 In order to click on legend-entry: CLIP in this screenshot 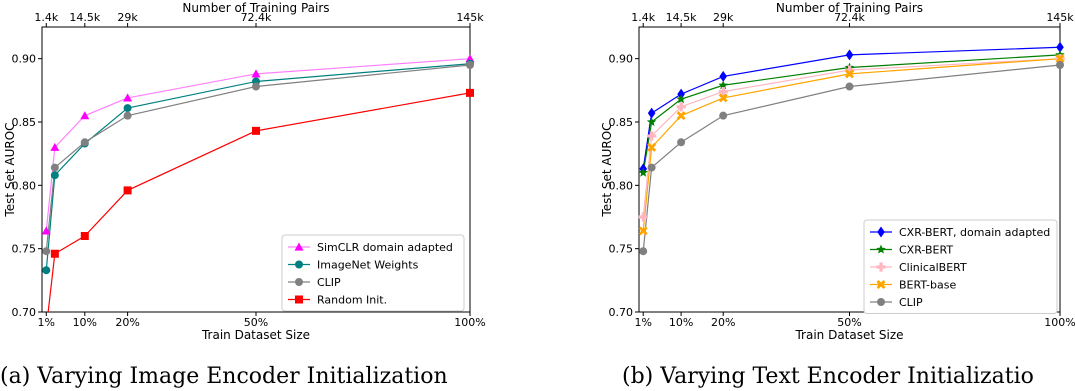, I will do `click(911, 302)`.